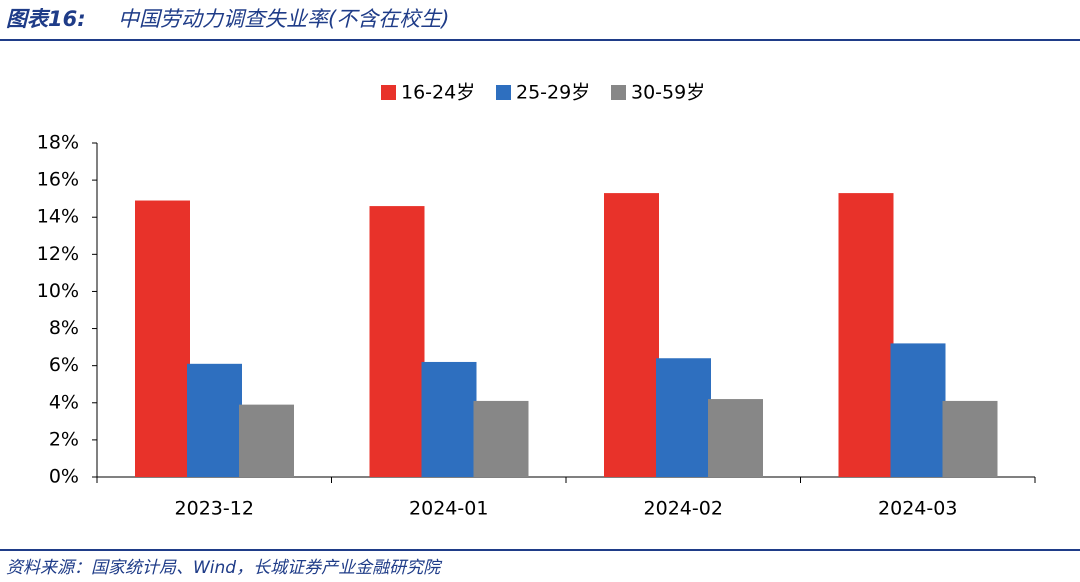  I want to click on y-tick-label: 4%, so click(64, 402).